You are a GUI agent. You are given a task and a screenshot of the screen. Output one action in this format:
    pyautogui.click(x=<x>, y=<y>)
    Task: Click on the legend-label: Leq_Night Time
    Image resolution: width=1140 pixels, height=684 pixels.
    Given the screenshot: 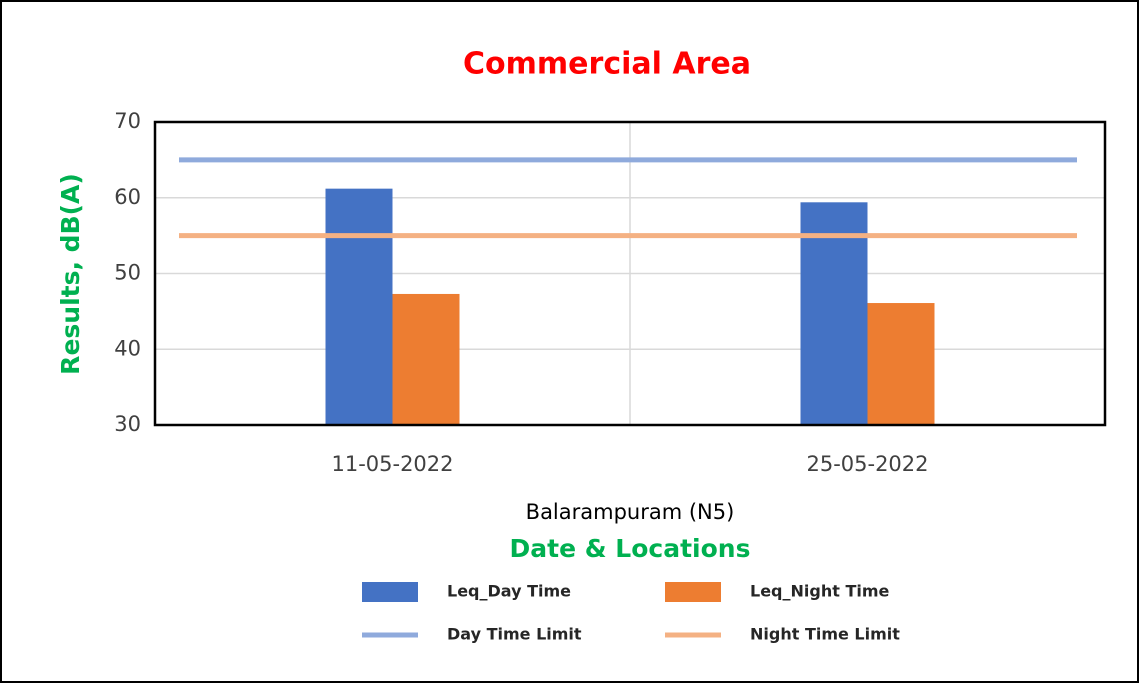 What is the action you would take?
    pyautogui.click(x=820, y=591)
    